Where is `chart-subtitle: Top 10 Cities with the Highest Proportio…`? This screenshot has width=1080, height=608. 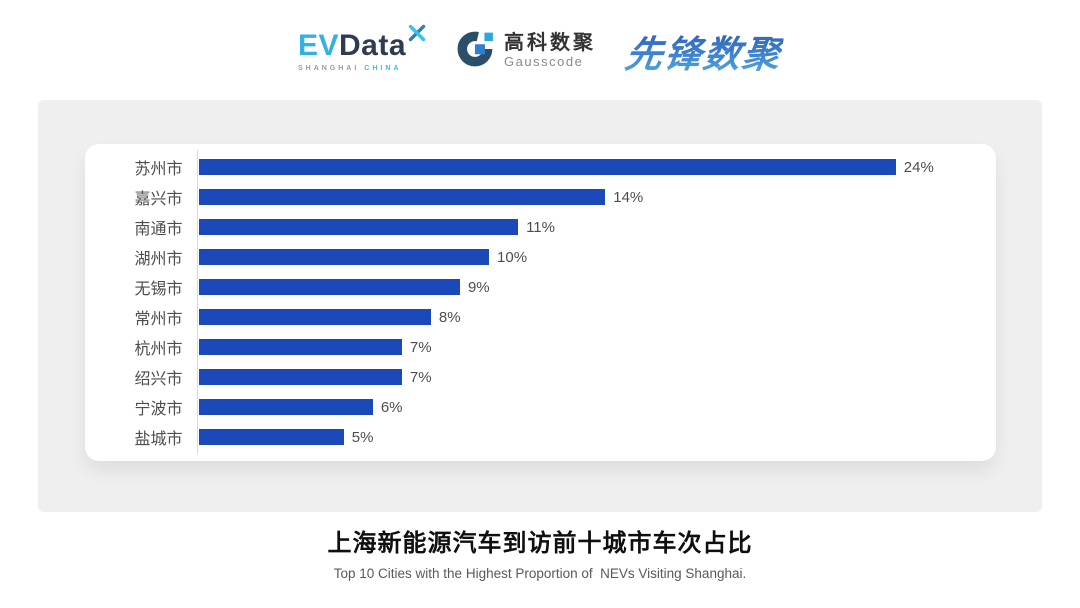 chart-subtitle: Top 10 Cities with the Highest Proportio… is located at coordinates (540, 573).